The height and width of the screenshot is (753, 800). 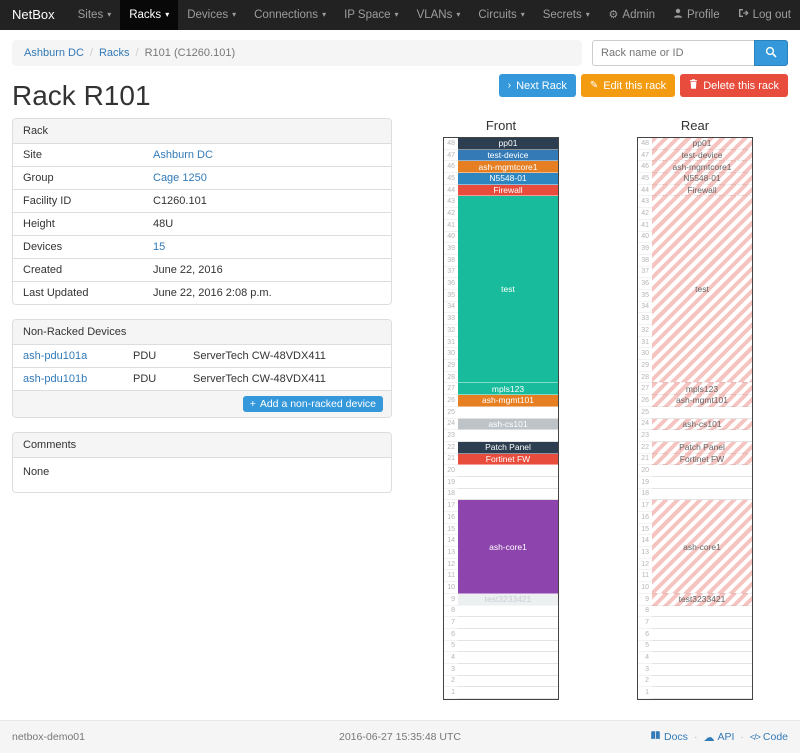 What do you see at coordinates (566, 15) in the screenshot?
I see `nav-item-secrets: Secrets ▾` at bounding box center [566, 15].